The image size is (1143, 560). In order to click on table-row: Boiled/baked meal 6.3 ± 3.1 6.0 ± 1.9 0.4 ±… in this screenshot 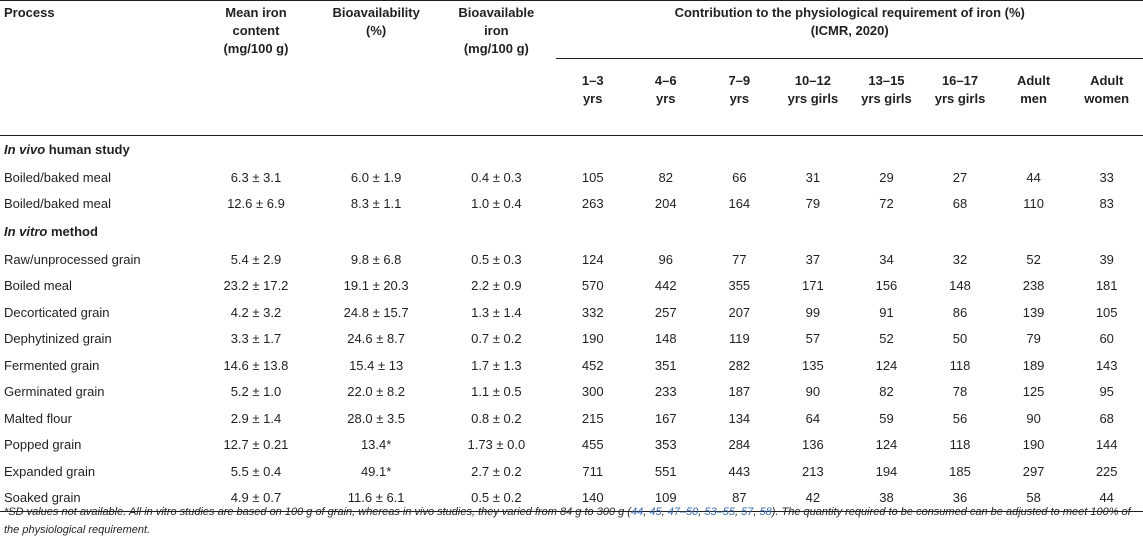, I will do `click(571, 178)`.